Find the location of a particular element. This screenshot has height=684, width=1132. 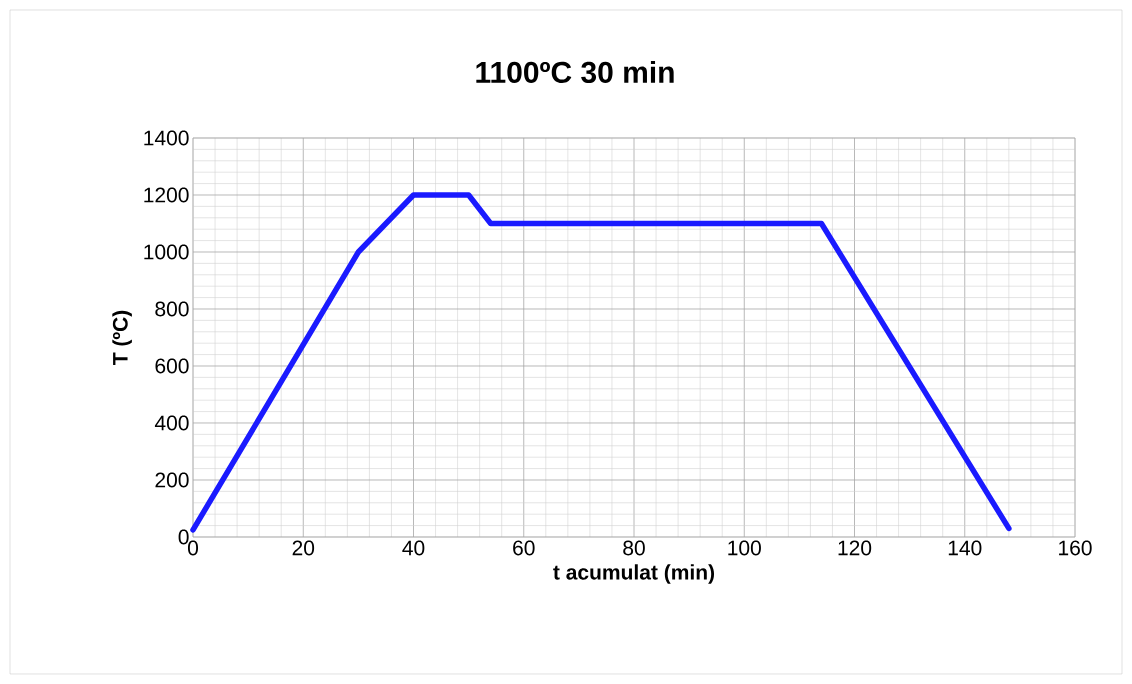

y-tick-label: 0 is located at coordinates (183, 537).